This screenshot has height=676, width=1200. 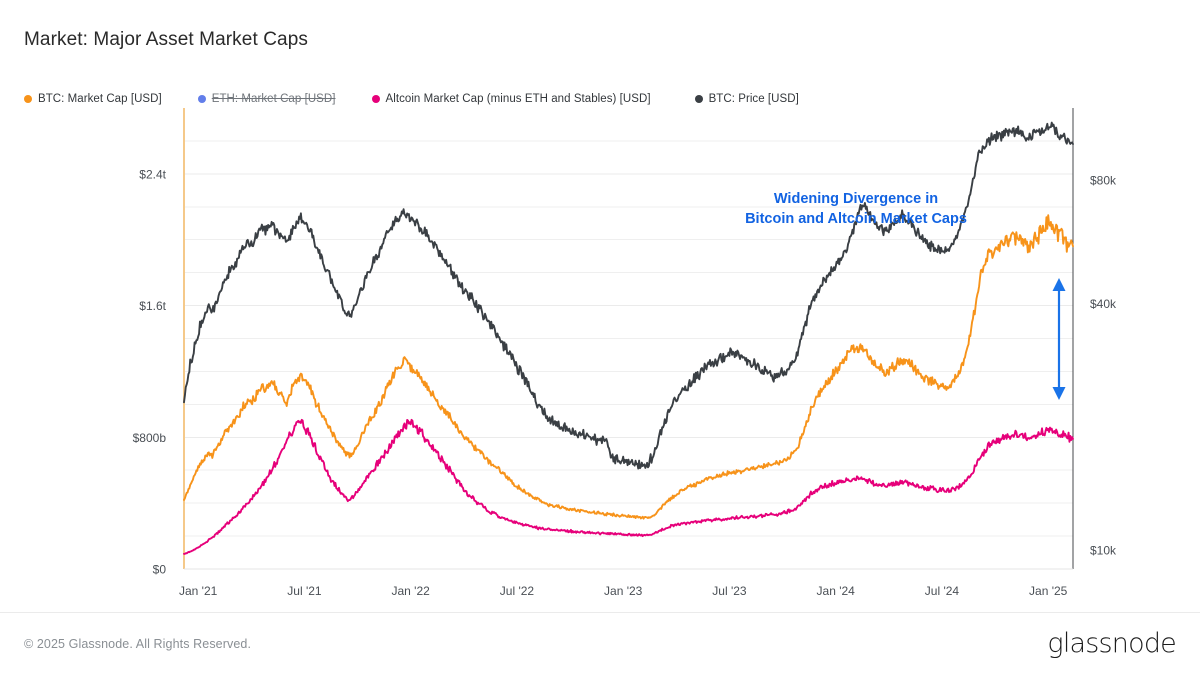 What do you see at coordinates (160, 570) in the screenshot?
I see `left-axis-tick-label: $0` at bounding box center [160, 570].